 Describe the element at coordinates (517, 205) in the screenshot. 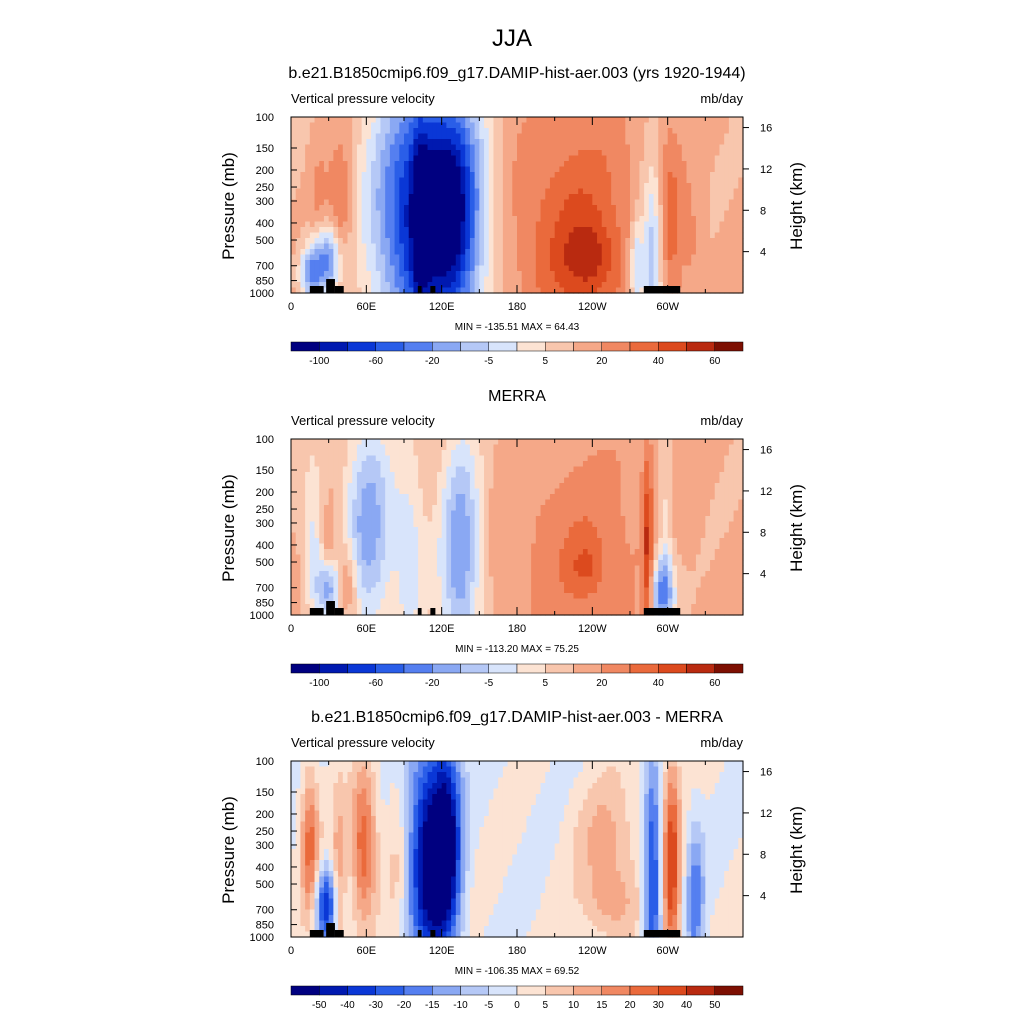

I see `contour-field` at that location.